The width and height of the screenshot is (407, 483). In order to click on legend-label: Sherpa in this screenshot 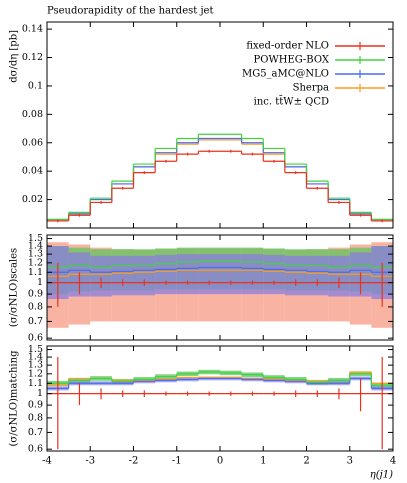, I will do `click(311, 88)`.